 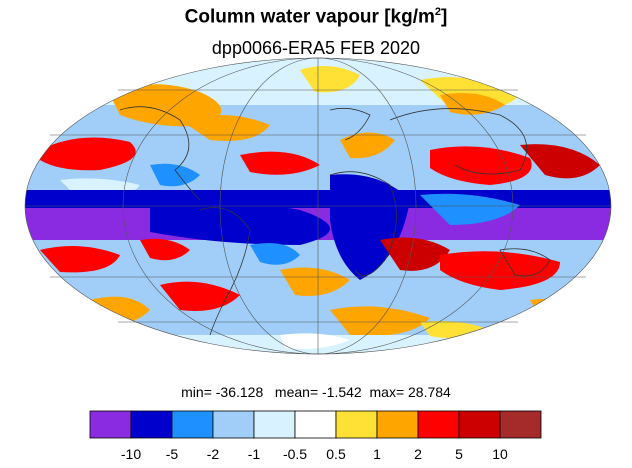 I want to click on map-subtitle: dpp0066-ERA5 FEB 2020, so click(x=316, y=48).